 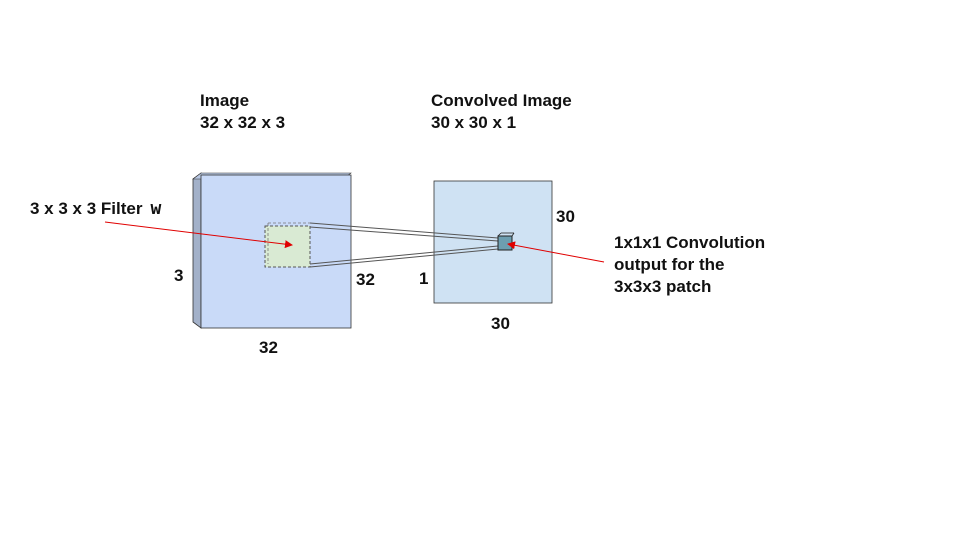 What do you see at coordinates (243, 122) in the screenshot?
I see `input-volume-dims: 32 x 32 x 3` at bounding box center [243, 122].